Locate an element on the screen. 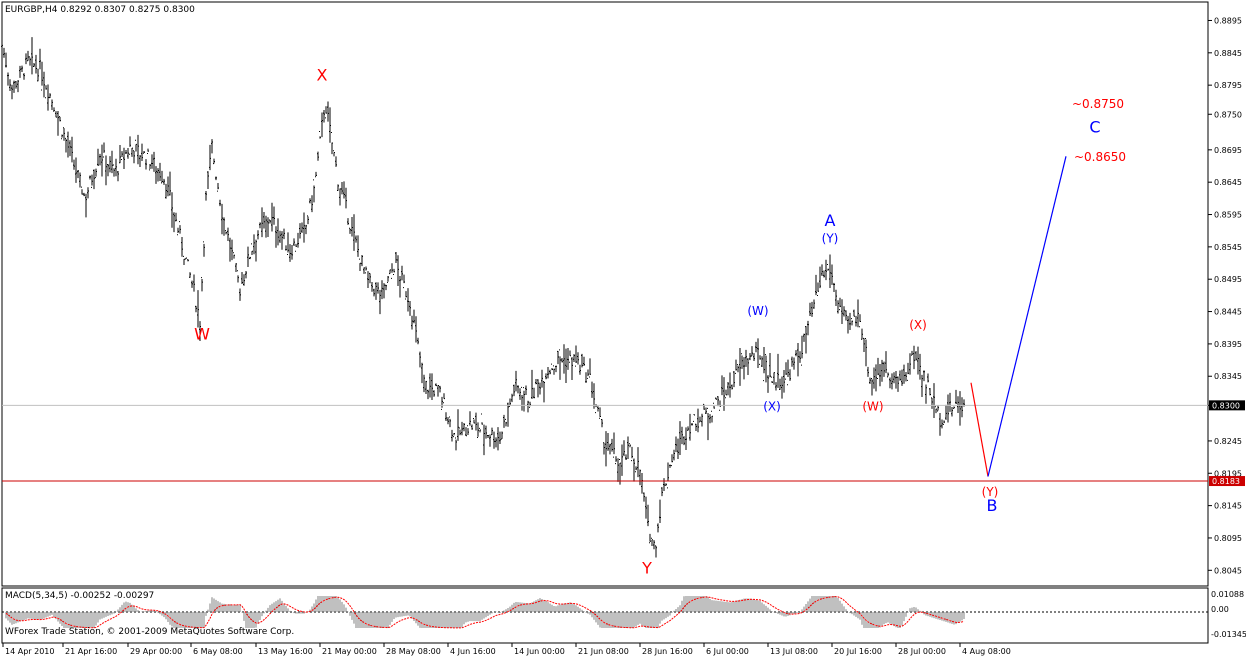  macd-title: MACD(5,34,5) -0.00252 -0.00297 is located at coordinates (80, 596).